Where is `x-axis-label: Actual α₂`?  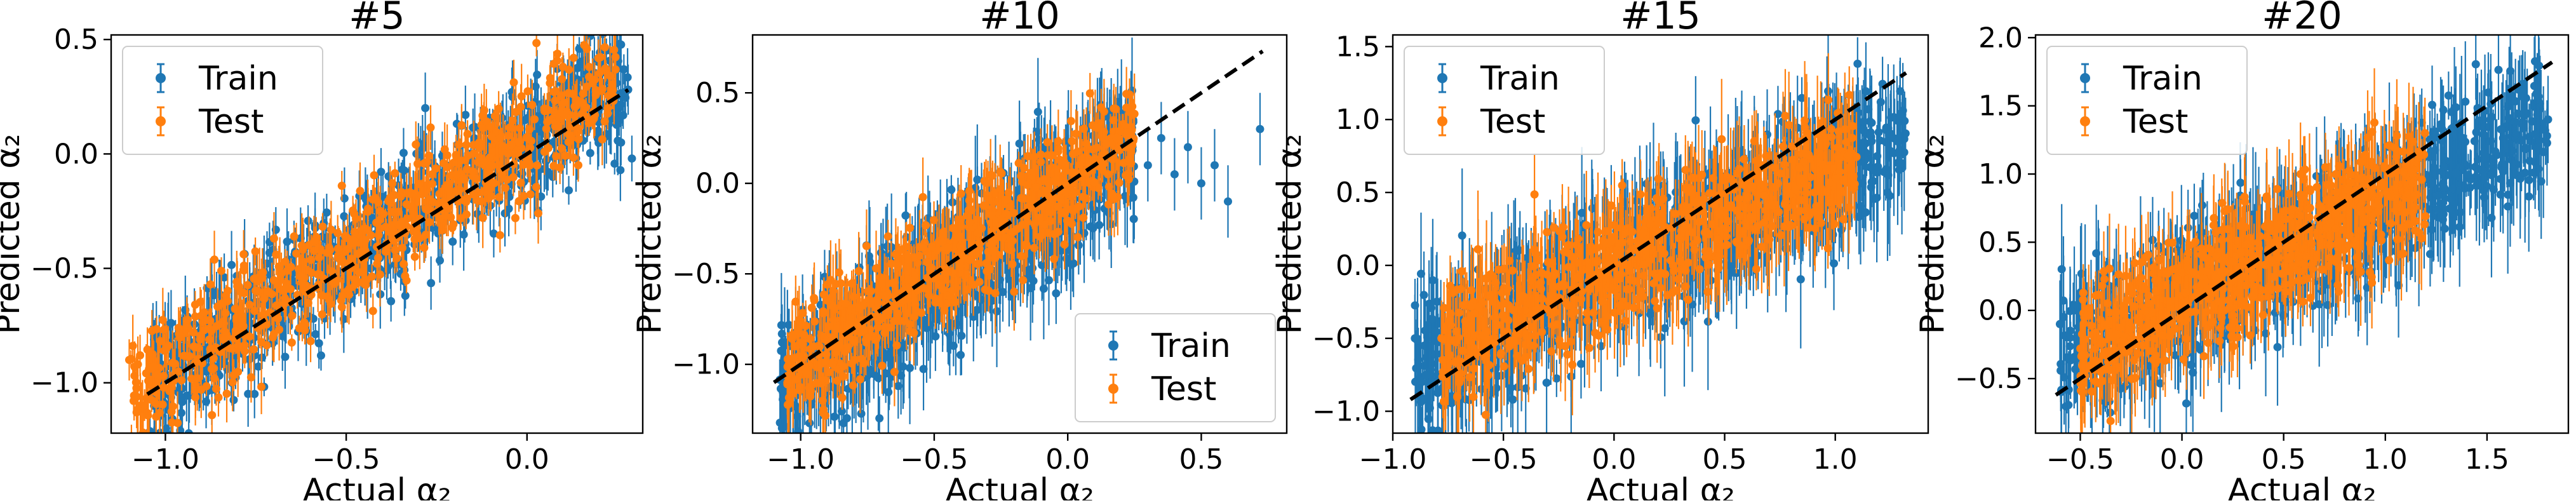 x-axis-label: Actual α₂ is located at coordinates (377, 486).